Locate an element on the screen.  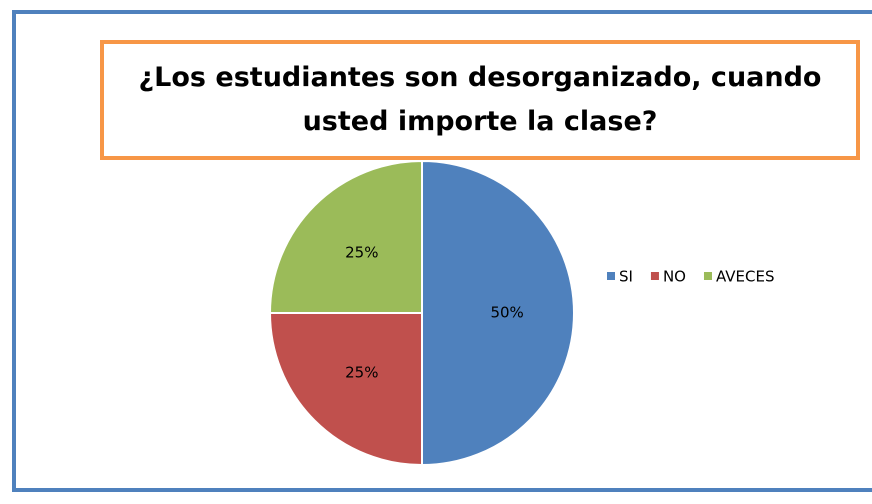
legend-label: AVECES is located at coordinates (745, 277).